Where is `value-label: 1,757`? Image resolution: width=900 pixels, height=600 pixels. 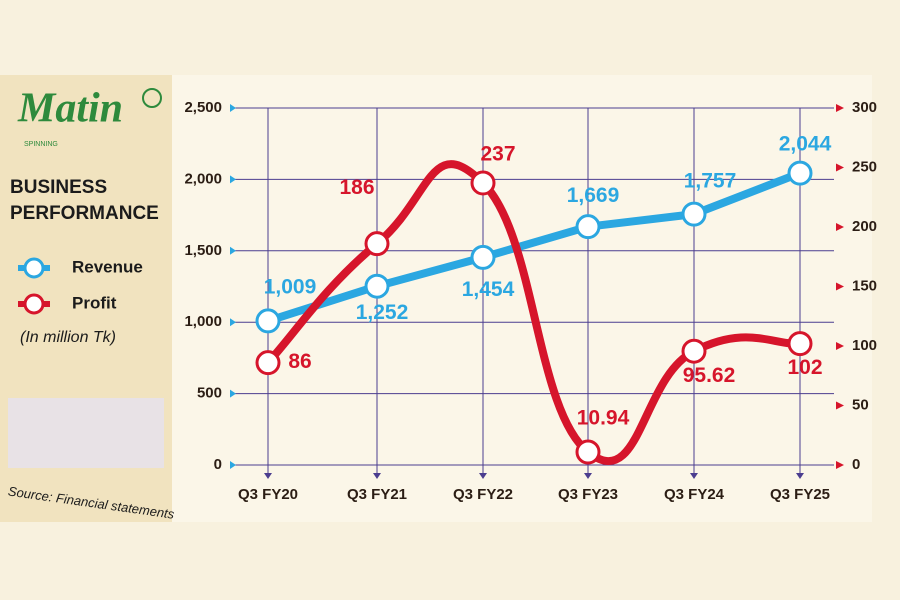
value-label: 1,757 is located at coordinates (710, 181).